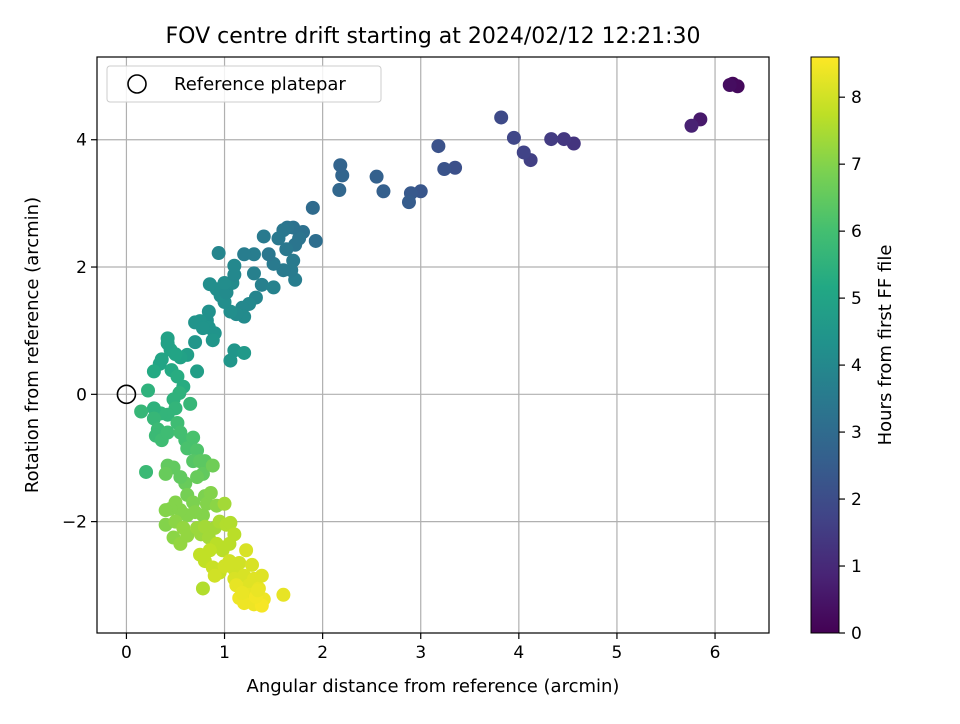  Describe the element at coordinates (126, 653) in the screenshot. I see `x-tick-label: 0` at that location.